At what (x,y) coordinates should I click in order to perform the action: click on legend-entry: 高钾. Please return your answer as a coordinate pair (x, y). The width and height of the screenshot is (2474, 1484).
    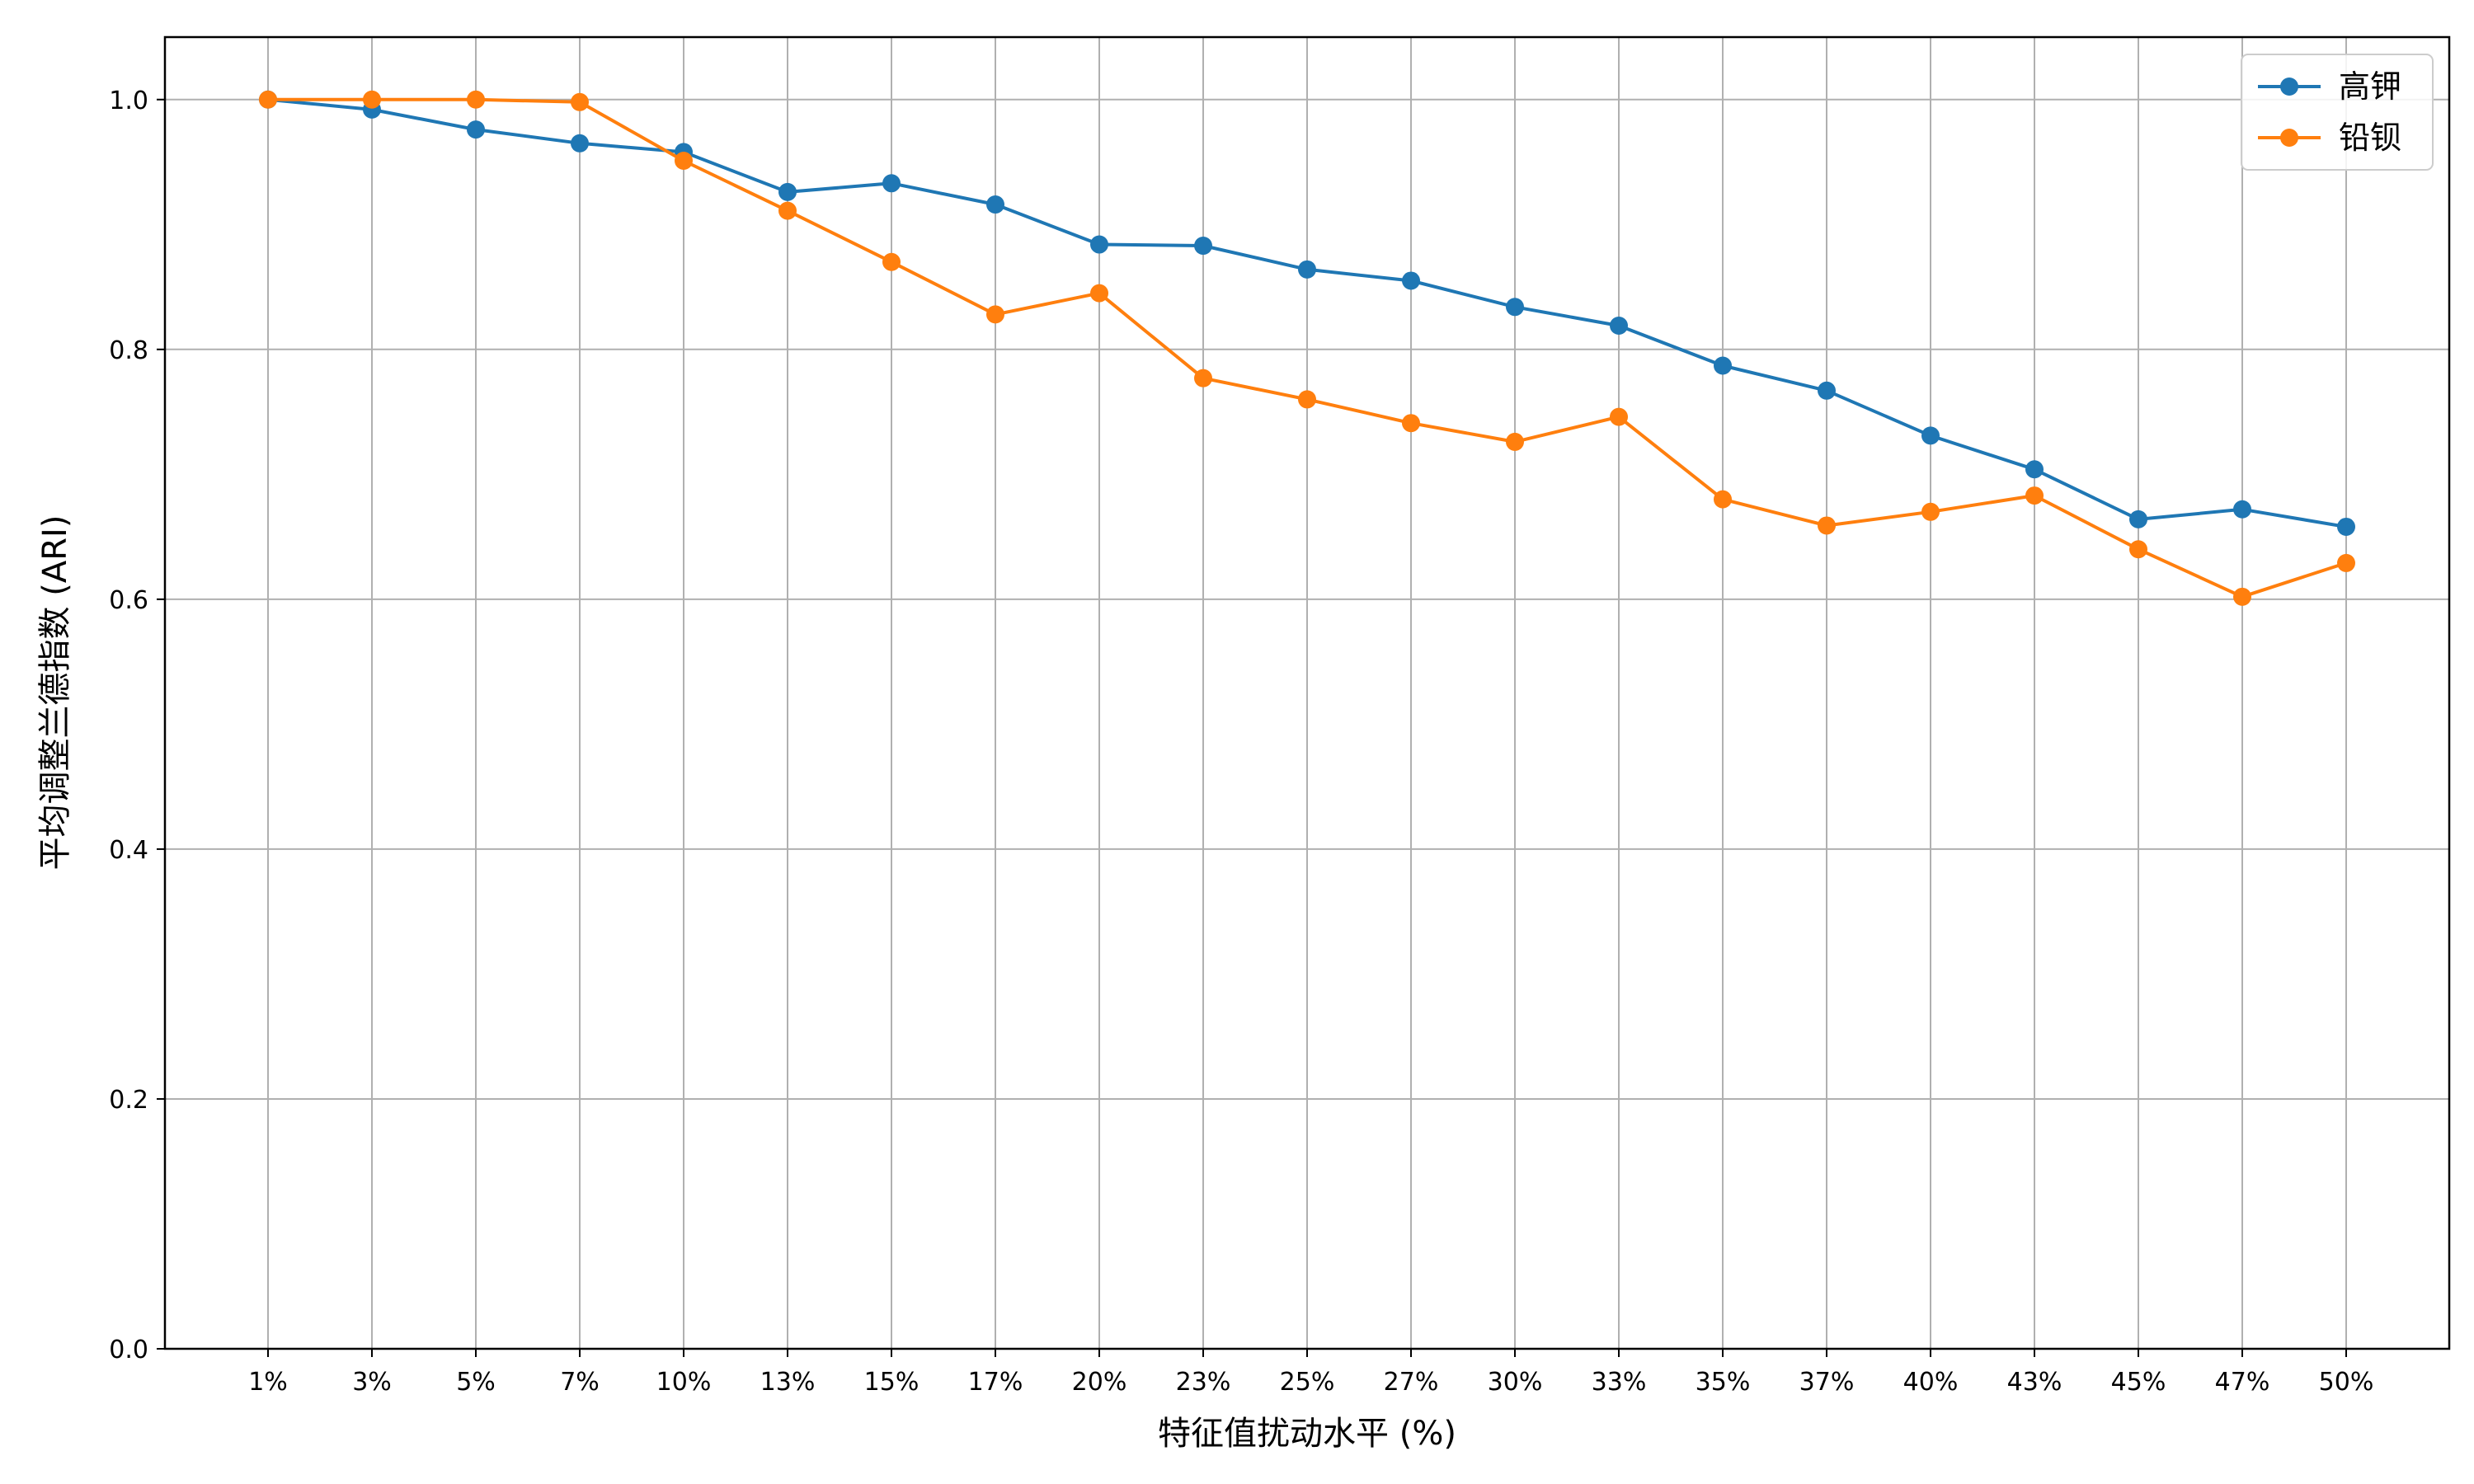
    Looking at the image, I should click on (2329, 86).